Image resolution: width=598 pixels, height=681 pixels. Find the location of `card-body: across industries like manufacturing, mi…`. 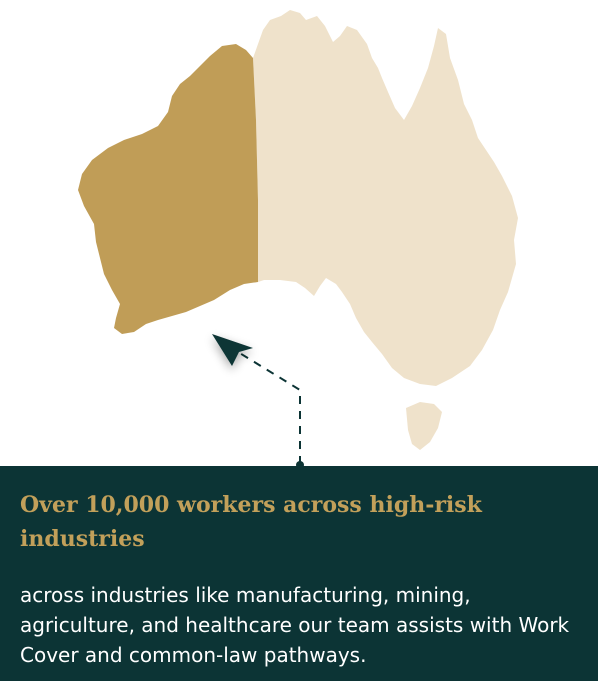

card-body: across industries like manufacturing, mi… is located at coordinates (295, 625).